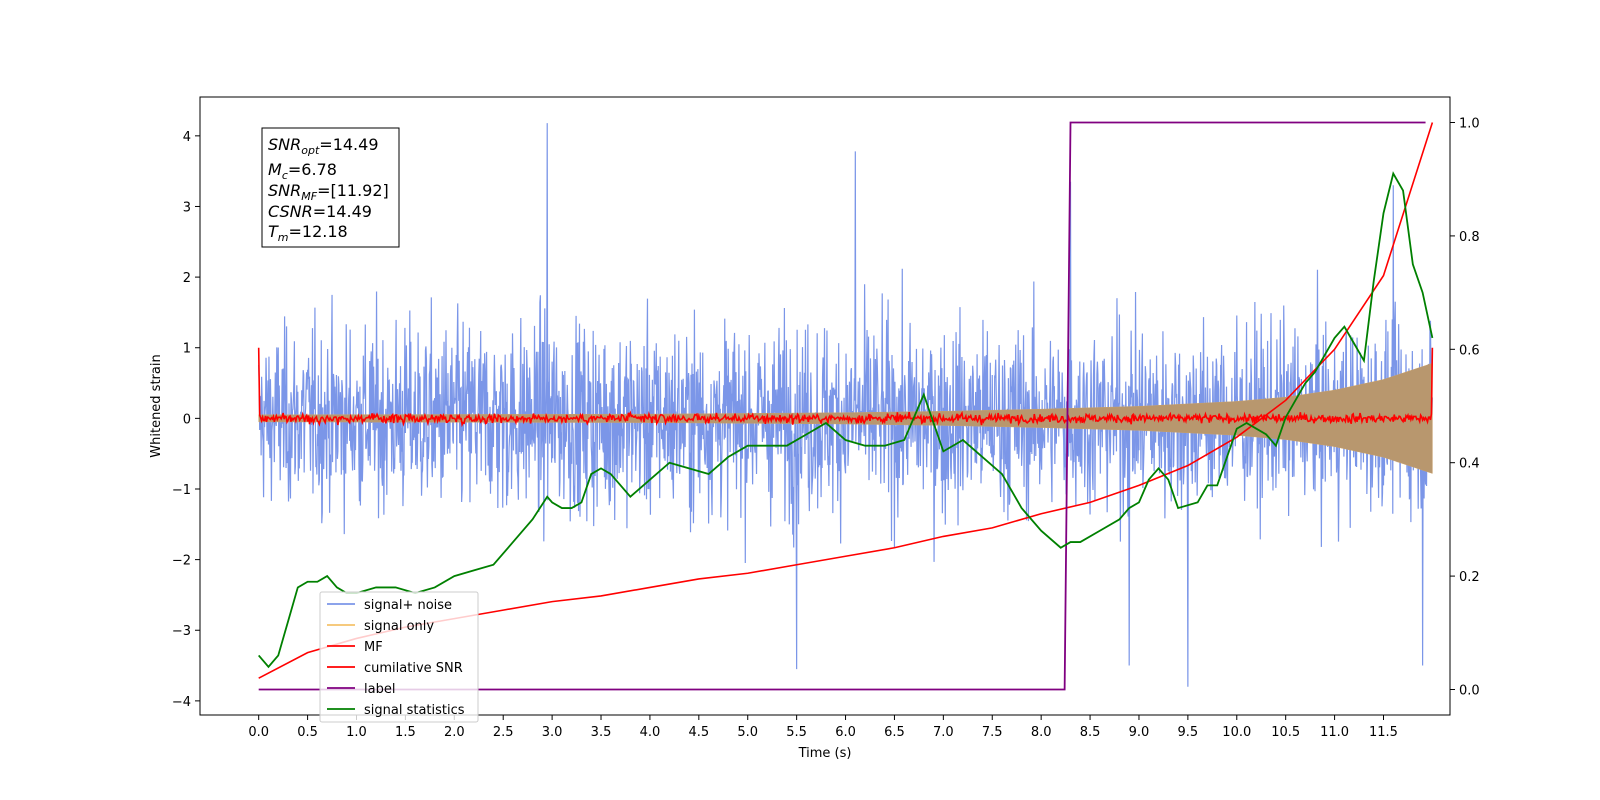  What do you see at coordinates (320, 211) in the screenshot?
I see `info-csnr: CSNR=14.49` at bounding box center [320, 211].